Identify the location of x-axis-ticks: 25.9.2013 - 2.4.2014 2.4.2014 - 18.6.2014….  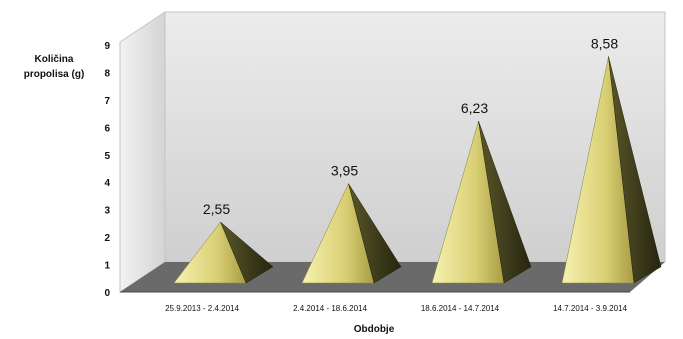
(396, 308).